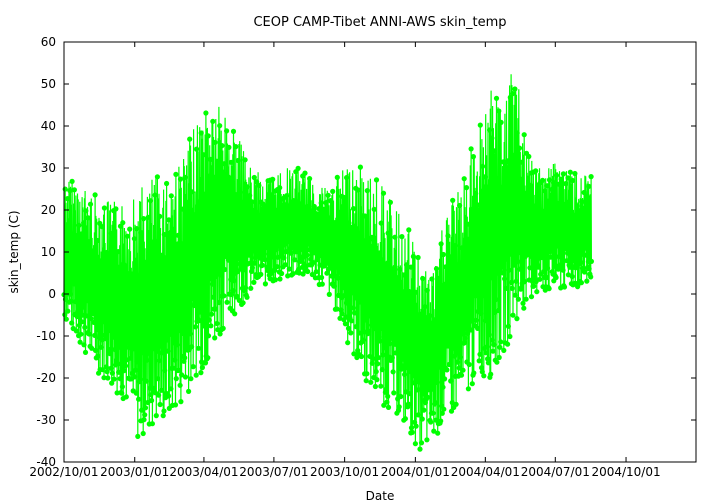 The image size is (720, 504). Describe the element at coordinates (48, 84) in the screenshot. I see `y-tick-label: 50` at that location.